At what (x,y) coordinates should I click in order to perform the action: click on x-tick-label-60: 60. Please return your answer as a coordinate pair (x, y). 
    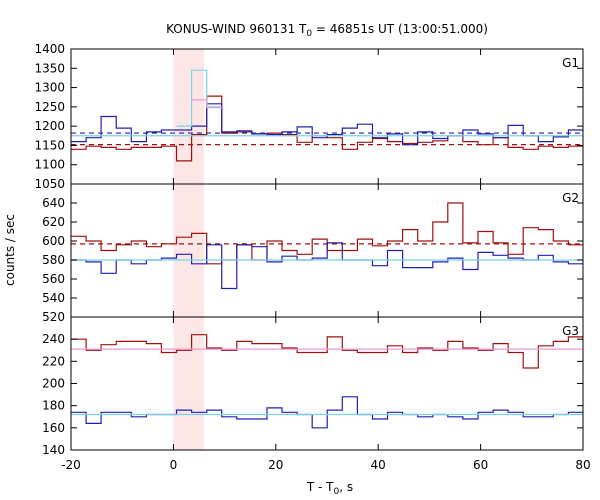
    Looking at the image, I should click on (480, 465).